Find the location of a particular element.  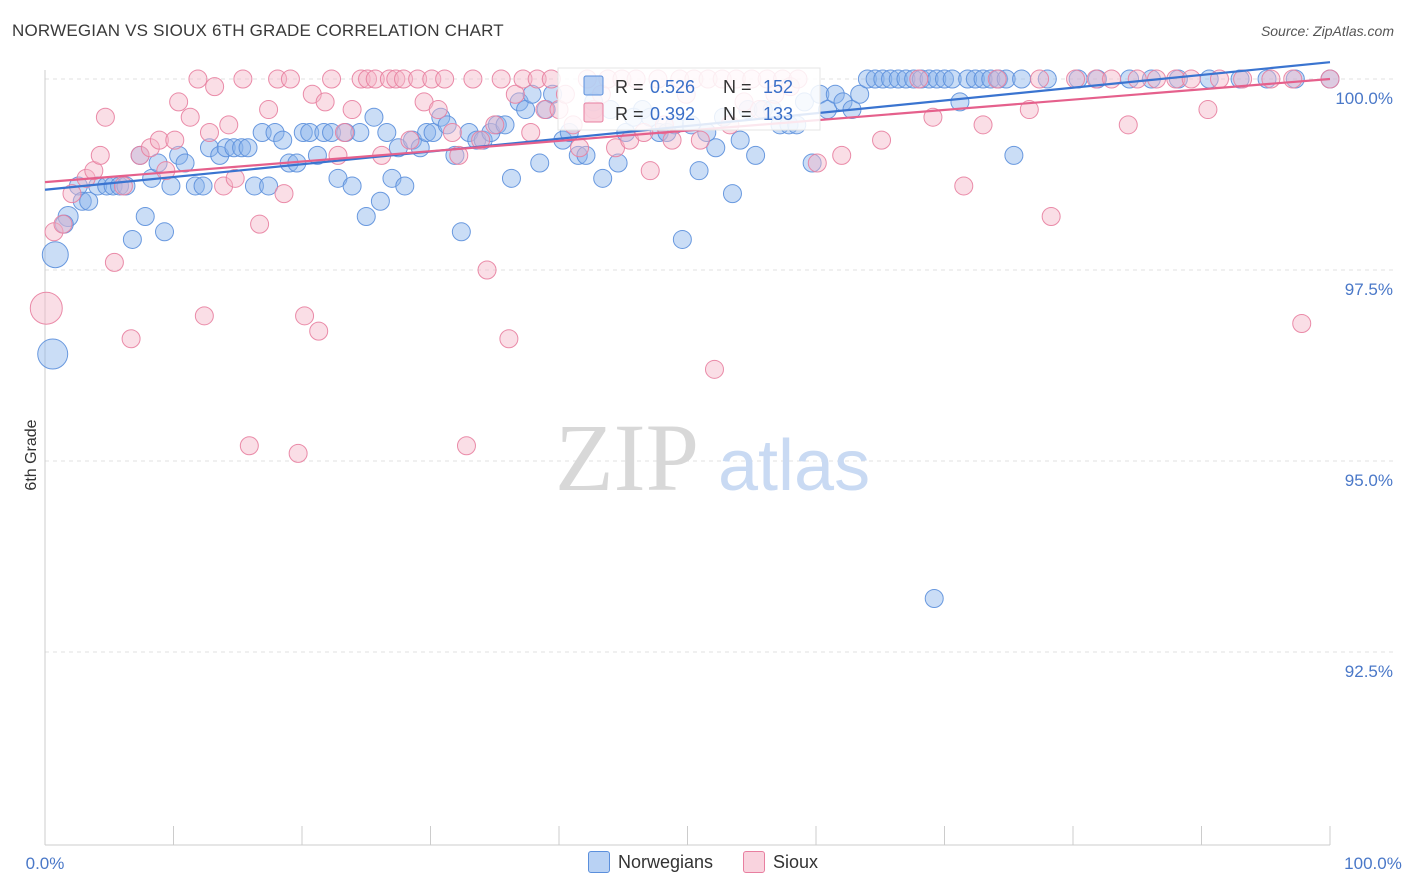

legend-item-norwegians: Norwegians is located at coordinates (650, 862).